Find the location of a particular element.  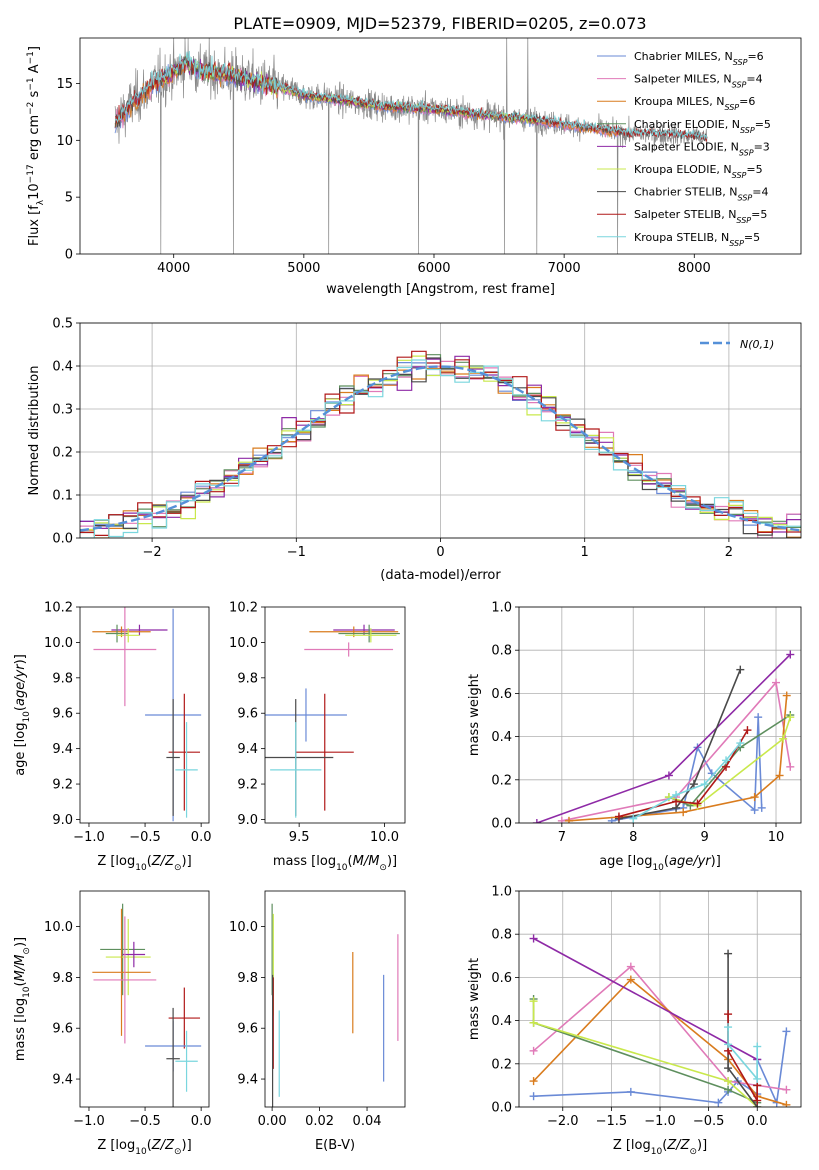

age-vs-z-xtick-label: −1.0 is located at coordinates (89, 837).